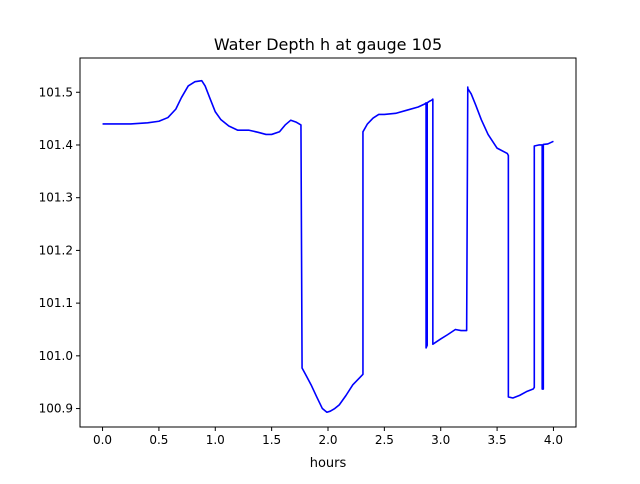  Describe the element at coordinates (440, 440) in the screenshot. I see `x-tick-label: 3.0` at that location.